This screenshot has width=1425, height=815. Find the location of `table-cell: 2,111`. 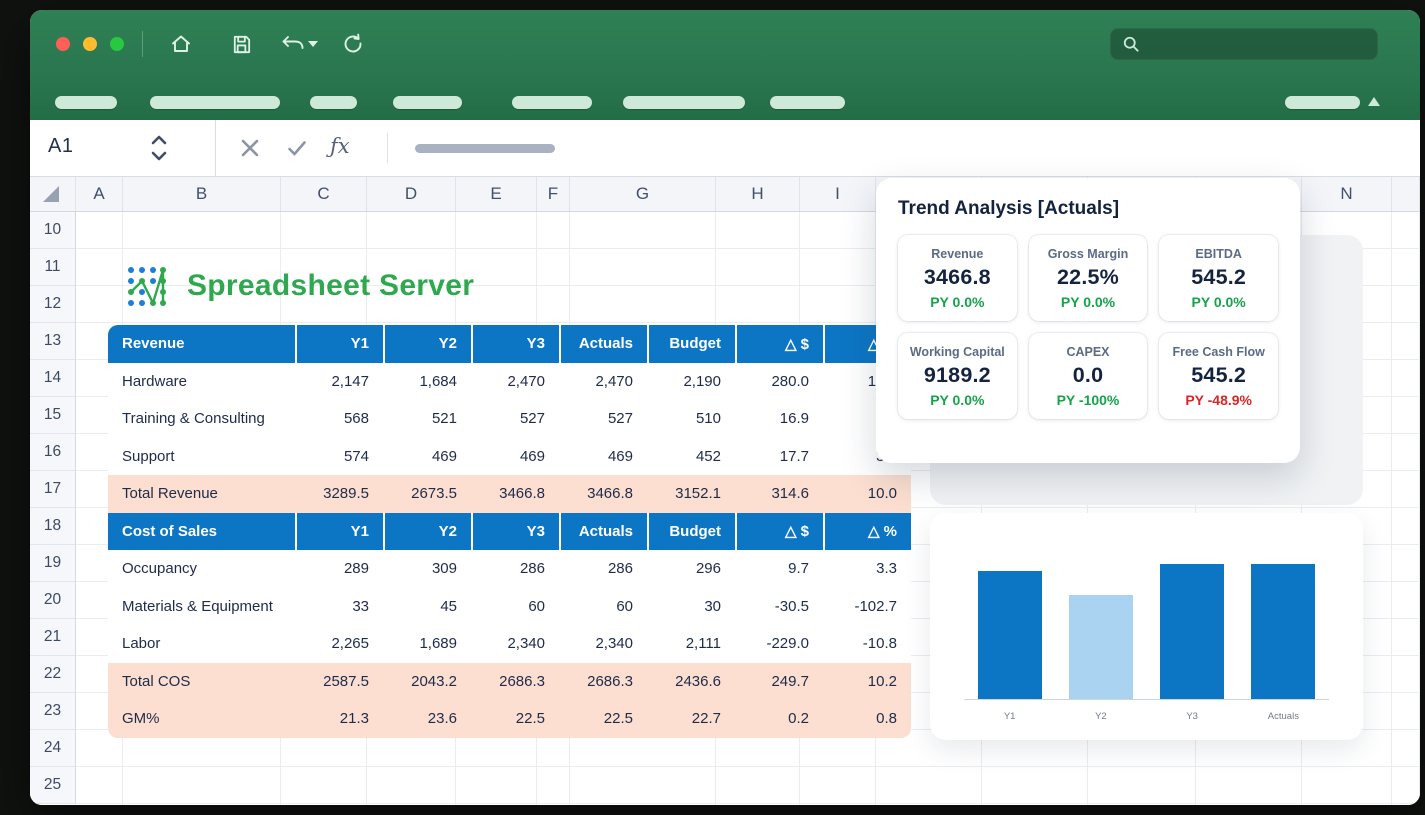

table-cell: 2,111 is located at coordinates (703, 644).